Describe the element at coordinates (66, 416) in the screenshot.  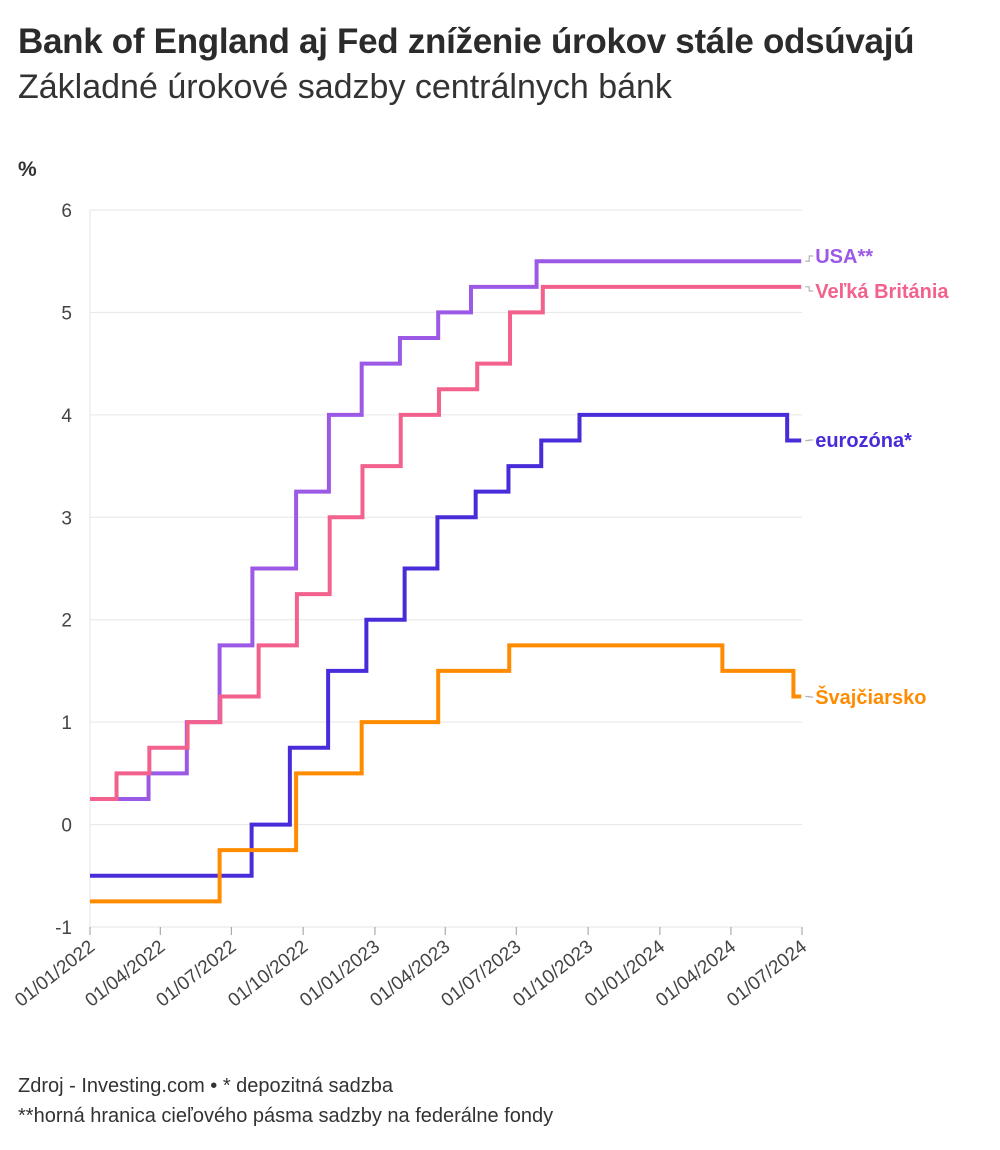
I see `y-tick-label: 4` at that location.